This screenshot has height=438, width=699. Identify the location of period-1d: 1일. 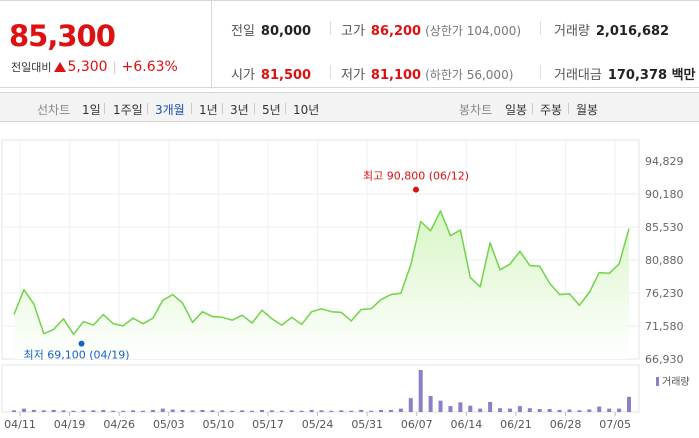
(91, 110).